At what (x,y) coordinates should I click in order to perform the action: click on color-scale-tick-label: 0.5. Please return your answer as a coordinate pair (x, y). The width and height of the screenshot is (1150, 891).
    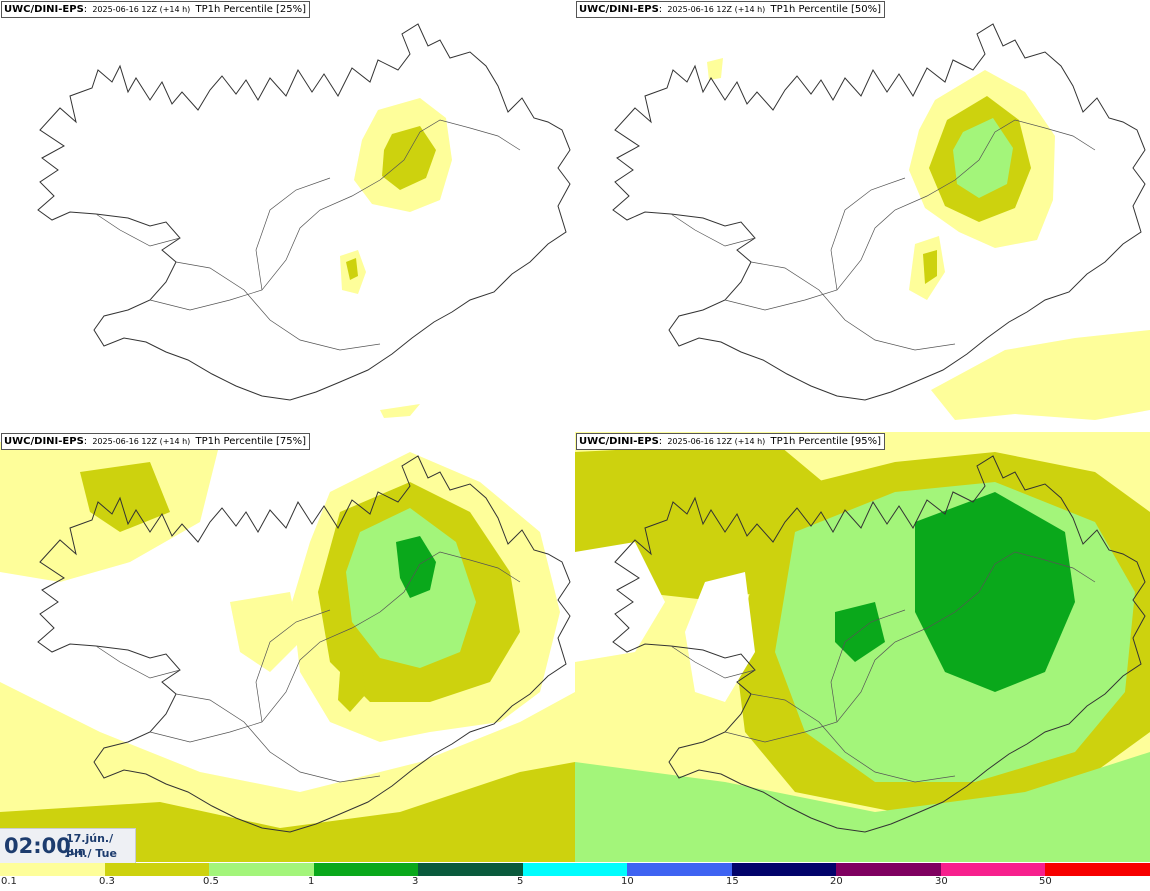
    Looking at the image, I should click on (211, 881).